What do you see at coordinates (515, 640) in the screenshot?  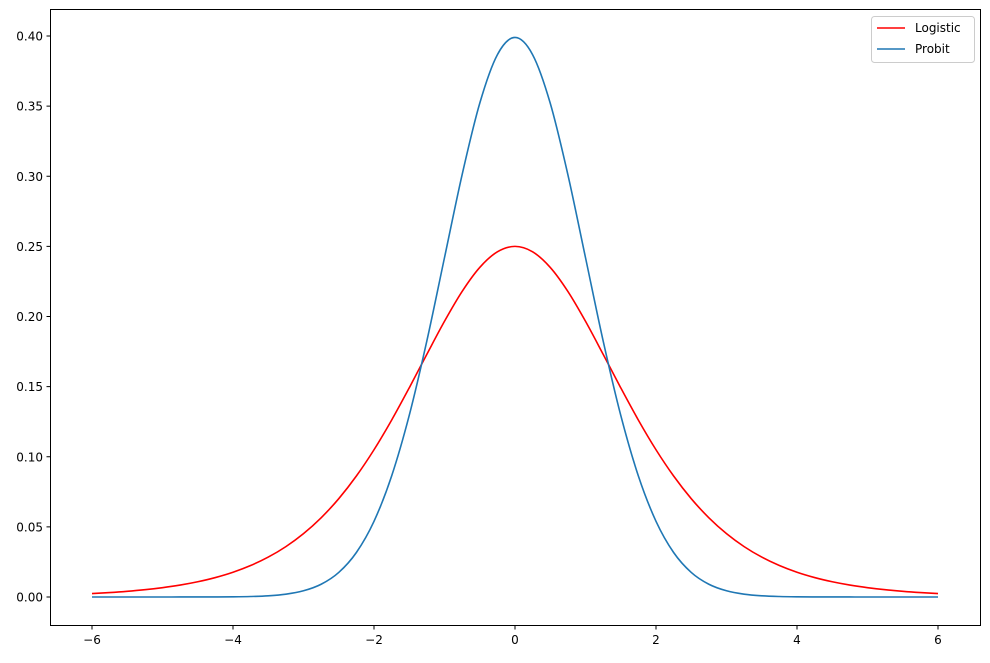 I see `x-tick-label: 0` at bounding box center [515, 640].